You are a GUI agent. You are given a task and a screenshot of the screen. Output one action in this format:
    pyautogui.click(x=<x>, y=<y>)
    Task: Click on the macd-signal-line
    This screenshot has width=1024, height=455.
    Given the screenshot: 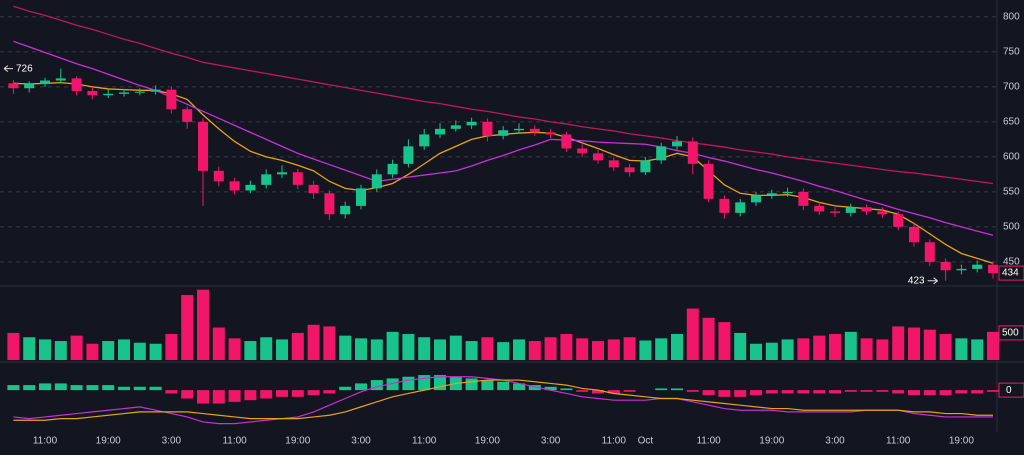 What is the action you would take?
    pyautogui.click(x=503, y=400)
    